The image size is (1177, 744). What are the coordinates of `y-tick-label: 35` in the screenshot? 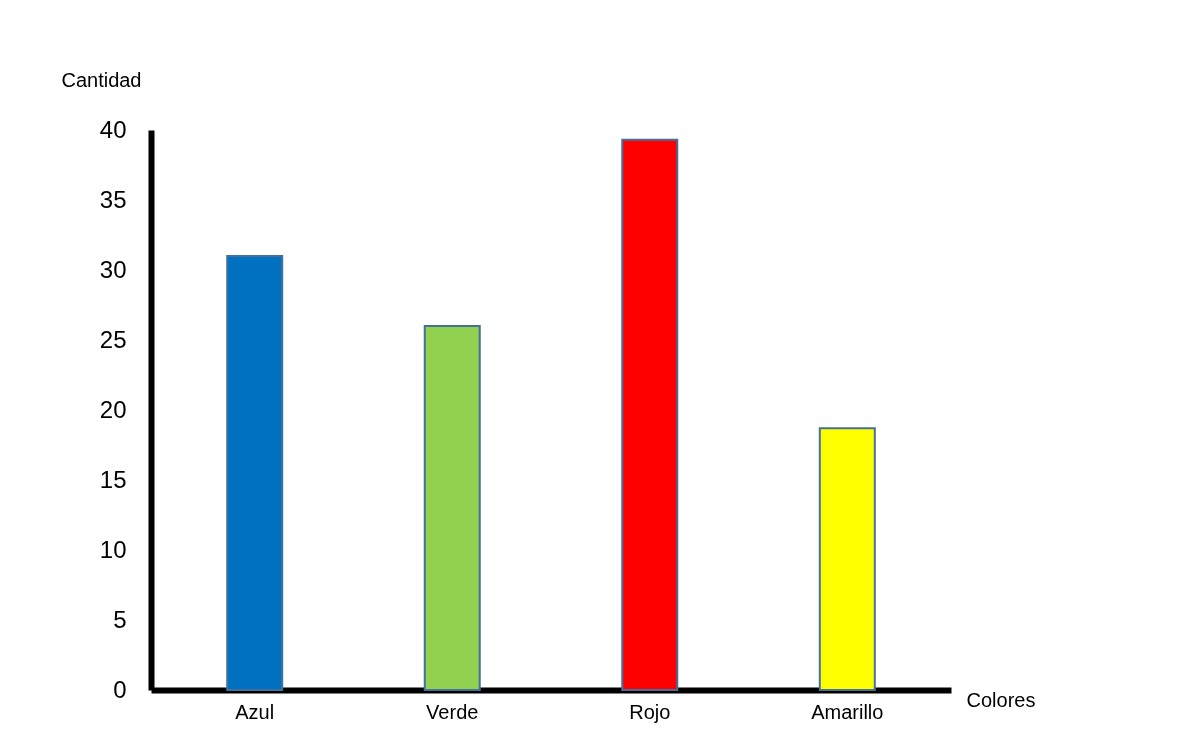 It's located at (113, 199).